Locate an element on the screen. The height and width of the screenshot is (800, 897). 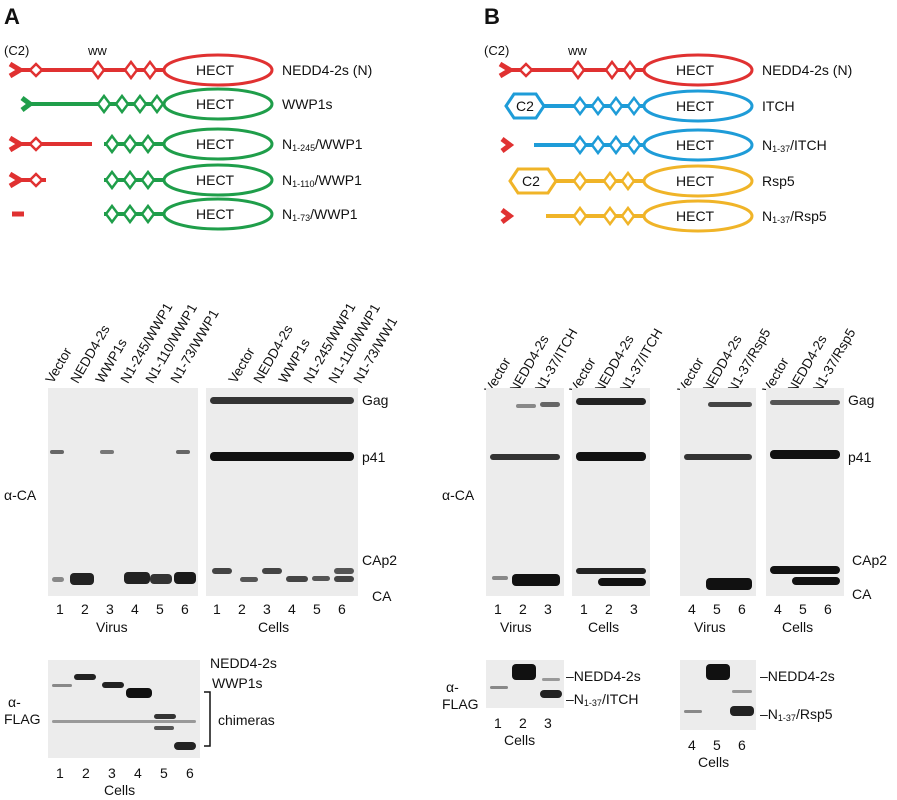
c2-label-a: (C2) is located at coordinates (17, 50).